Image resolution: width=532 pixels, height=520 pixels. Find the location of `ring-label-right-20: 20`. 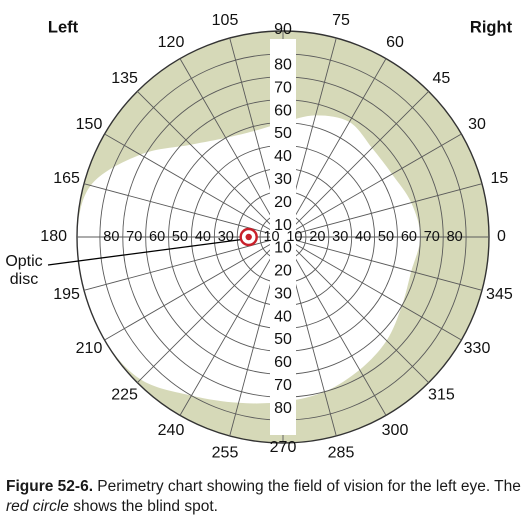

ring-label-right-20: 20 is located at coordinates (317, 237).